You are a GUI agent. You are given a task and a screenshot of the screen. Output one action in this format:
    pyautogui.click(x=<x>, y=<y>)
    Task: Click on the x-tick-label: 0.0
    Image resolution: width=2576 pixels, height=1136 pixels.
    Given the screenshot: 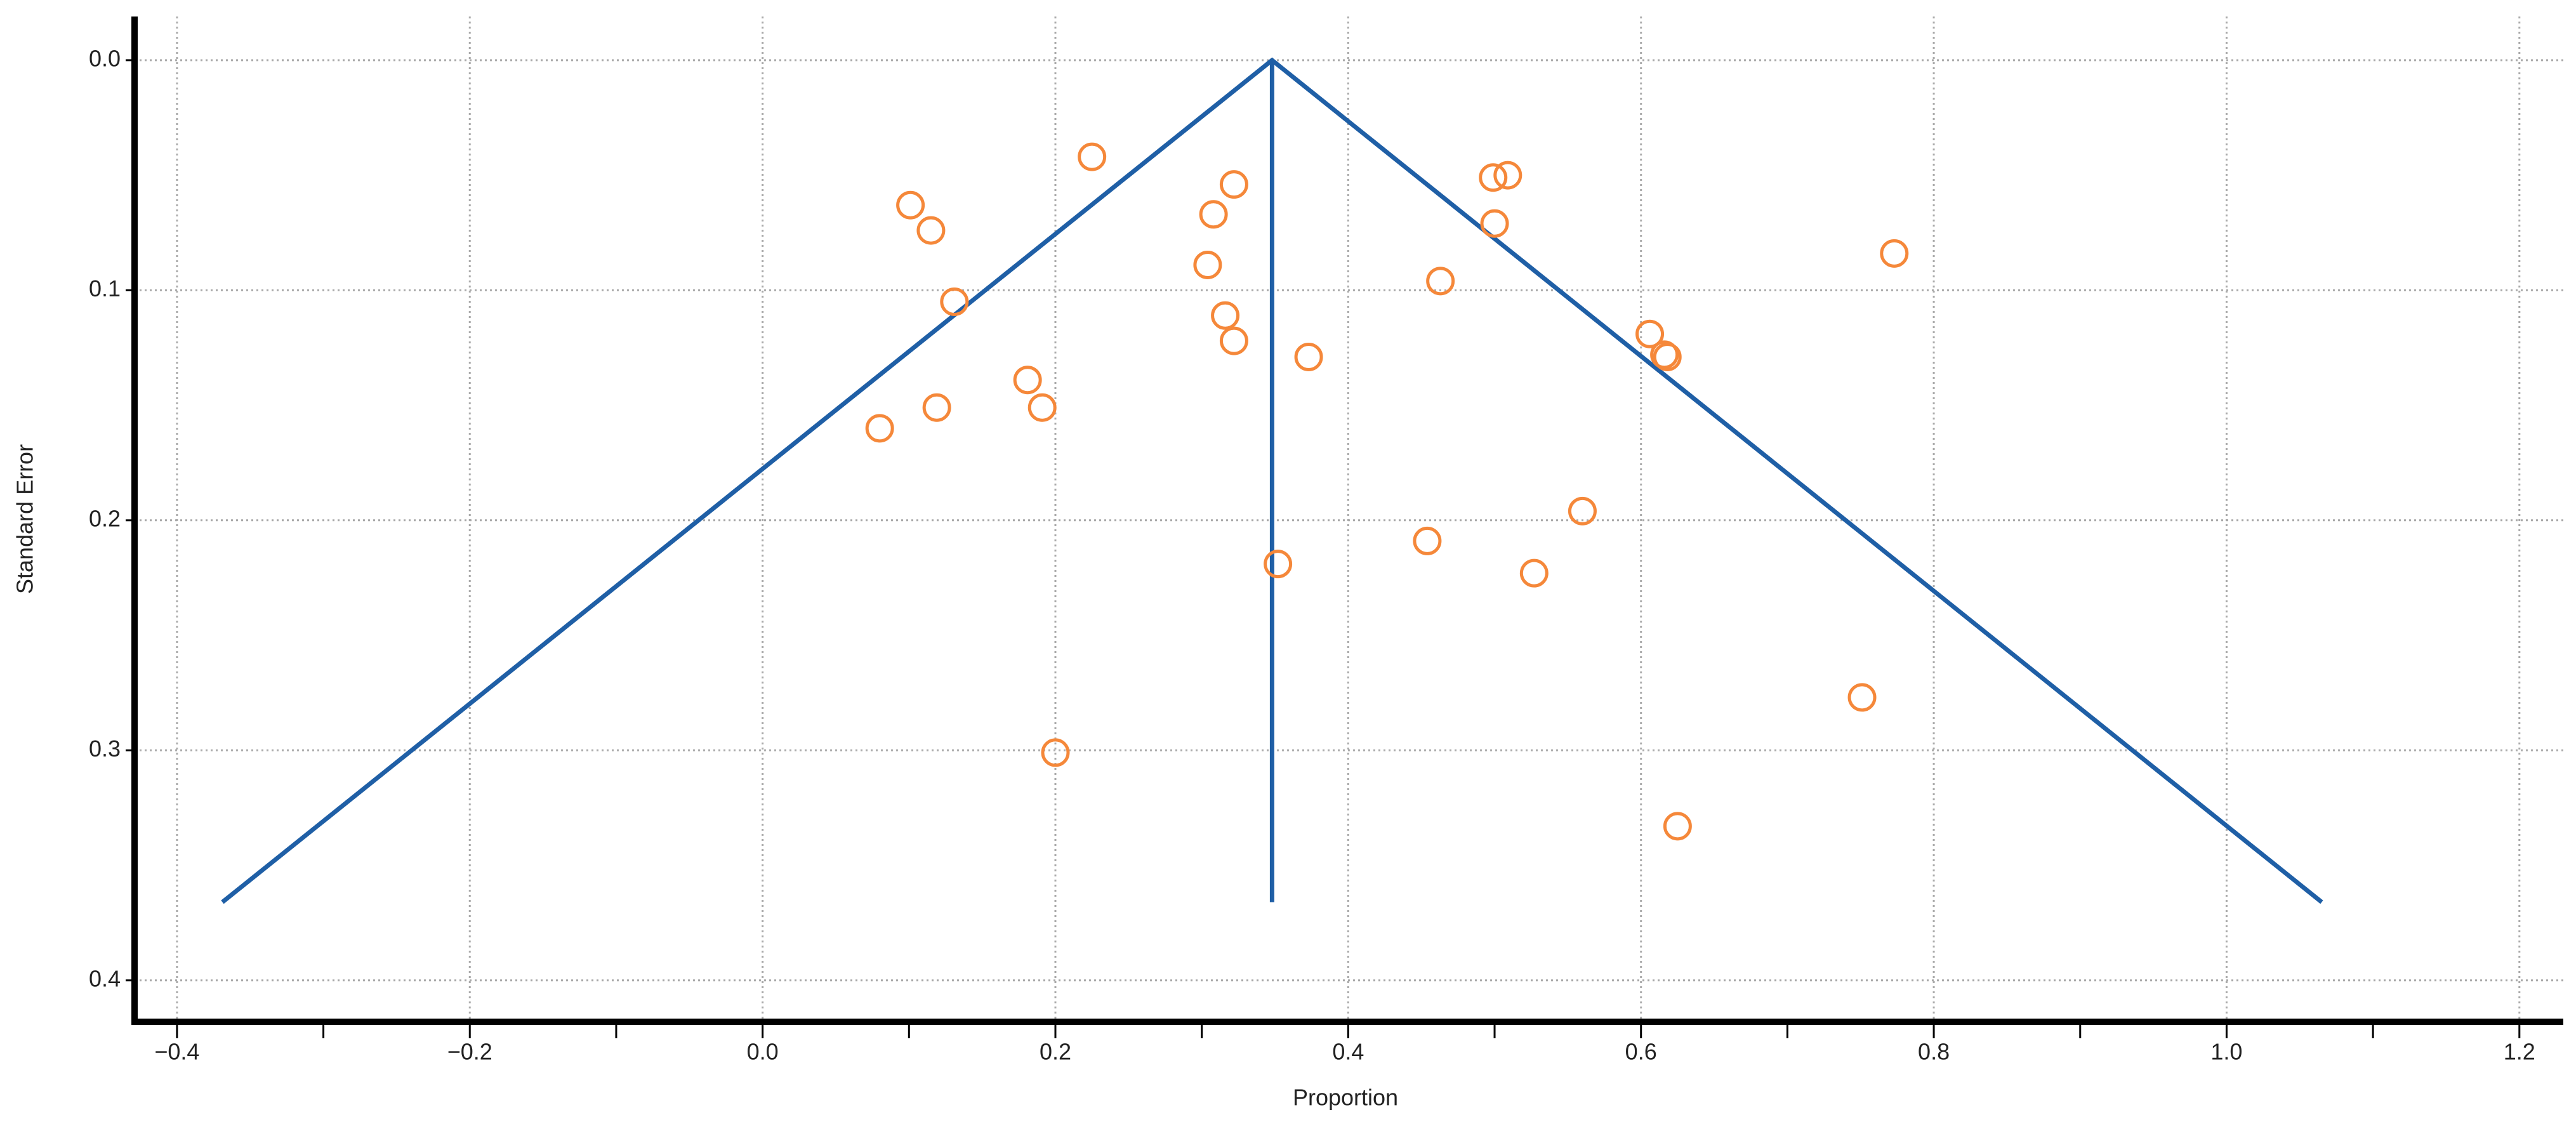 What is the action you would take?
    pyautogui.click(x=763, y=1052)
    